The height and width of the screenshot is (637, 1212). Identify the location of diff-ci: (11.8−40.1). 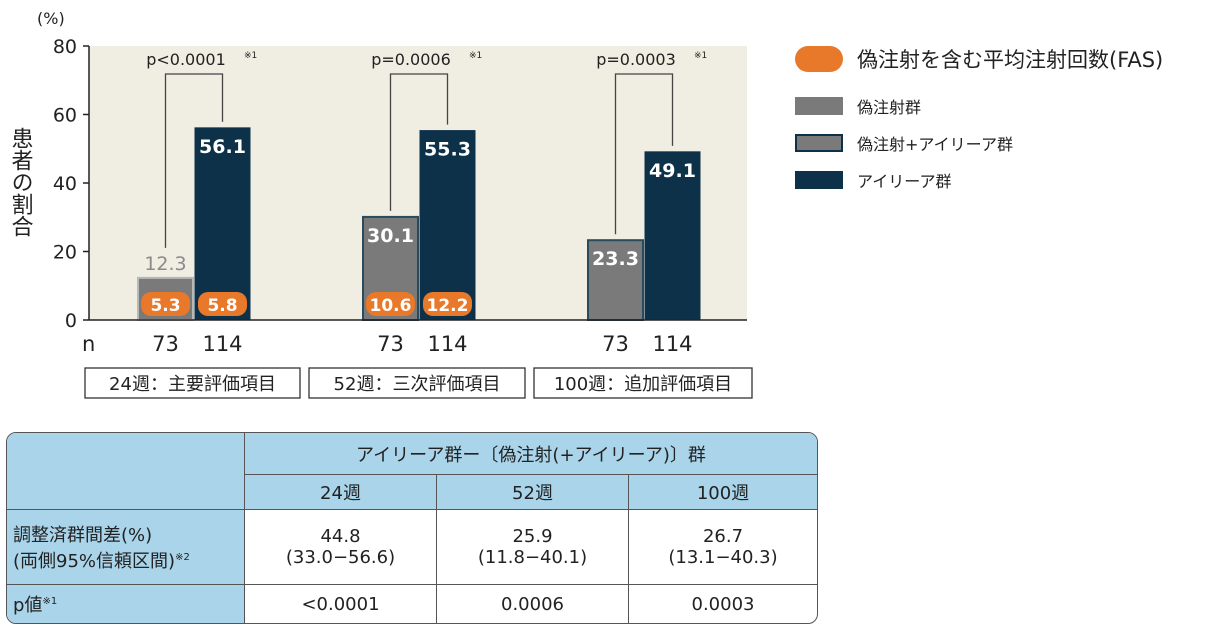
(532, 557).